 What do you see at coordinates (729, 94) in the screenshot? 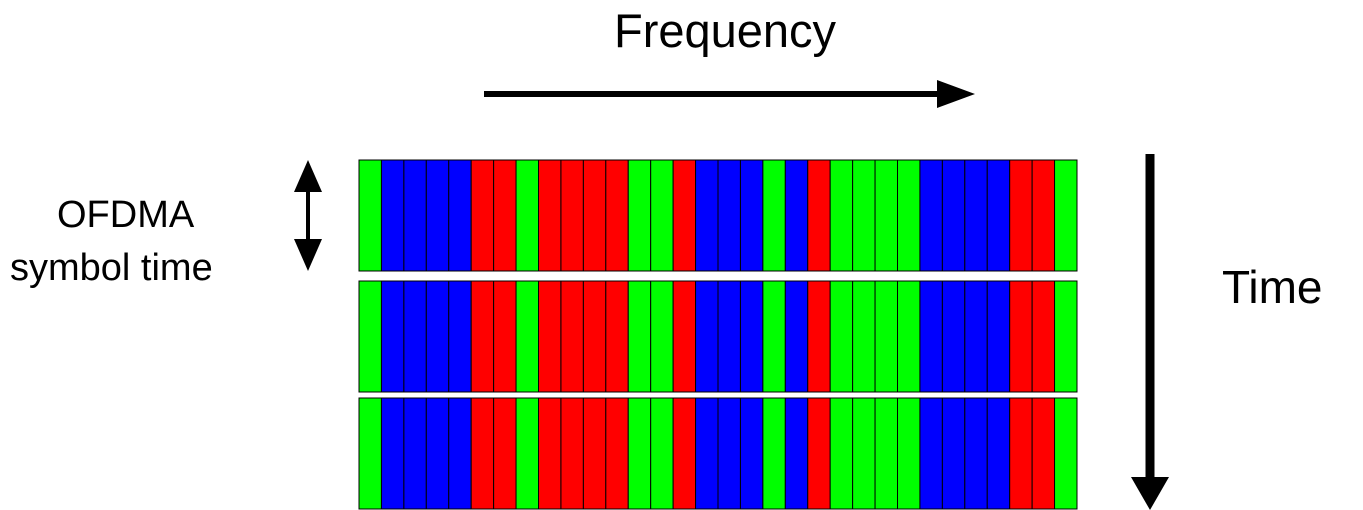
I see `frequency-arrow` at bounding box center [729, 94].